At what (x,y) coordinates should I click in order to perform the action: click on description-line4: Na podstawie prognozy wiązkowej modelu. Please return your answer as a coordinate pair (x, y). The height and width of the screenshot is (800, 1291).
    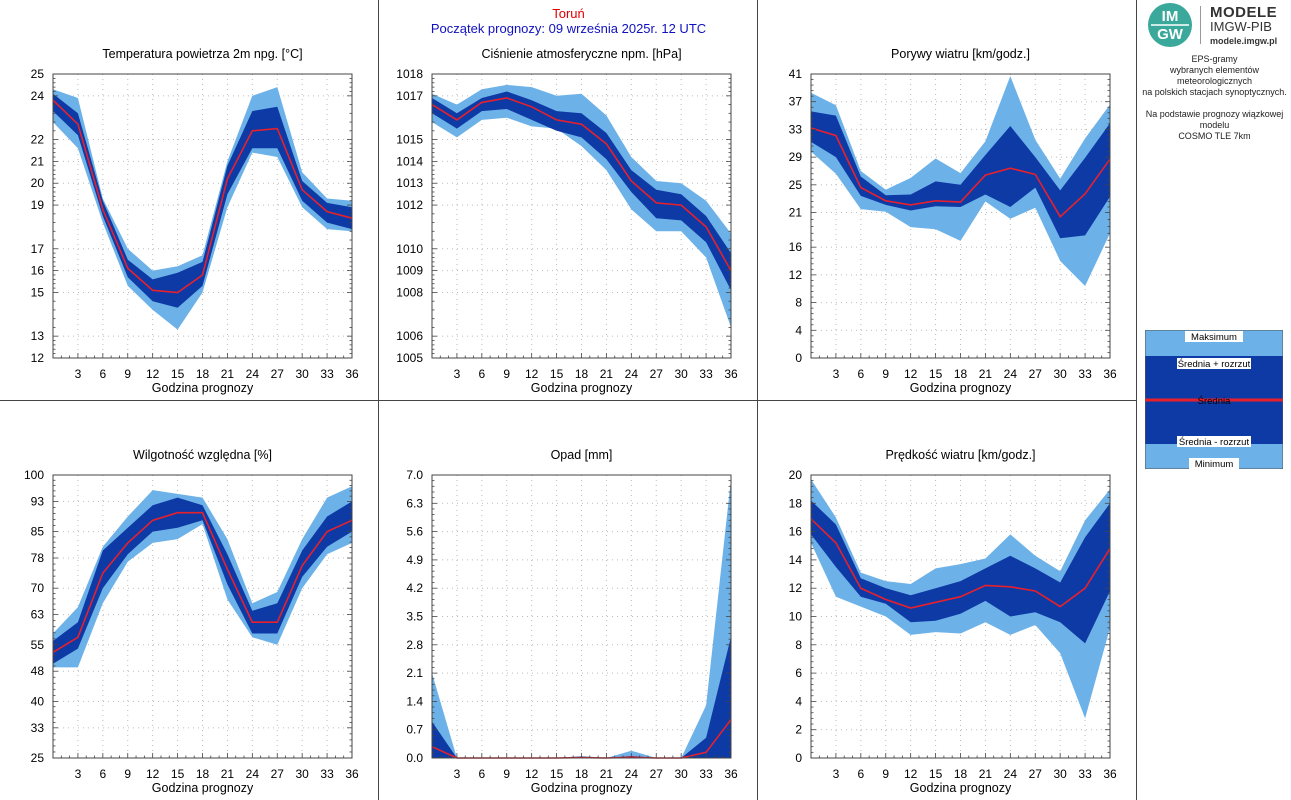
    Looking at the image, I should click on (1214, 119).